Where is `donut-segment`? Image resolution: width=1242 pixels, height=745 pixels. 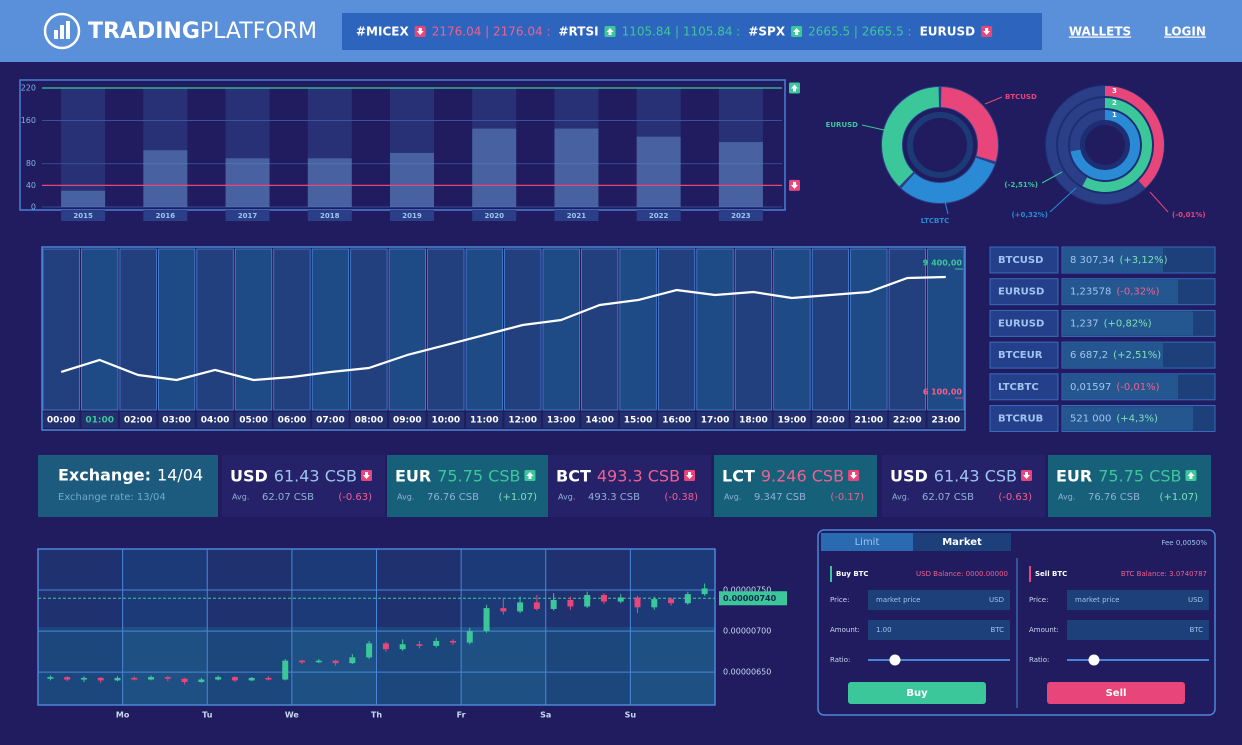 donut-segment is located at coordinates (911, 137).